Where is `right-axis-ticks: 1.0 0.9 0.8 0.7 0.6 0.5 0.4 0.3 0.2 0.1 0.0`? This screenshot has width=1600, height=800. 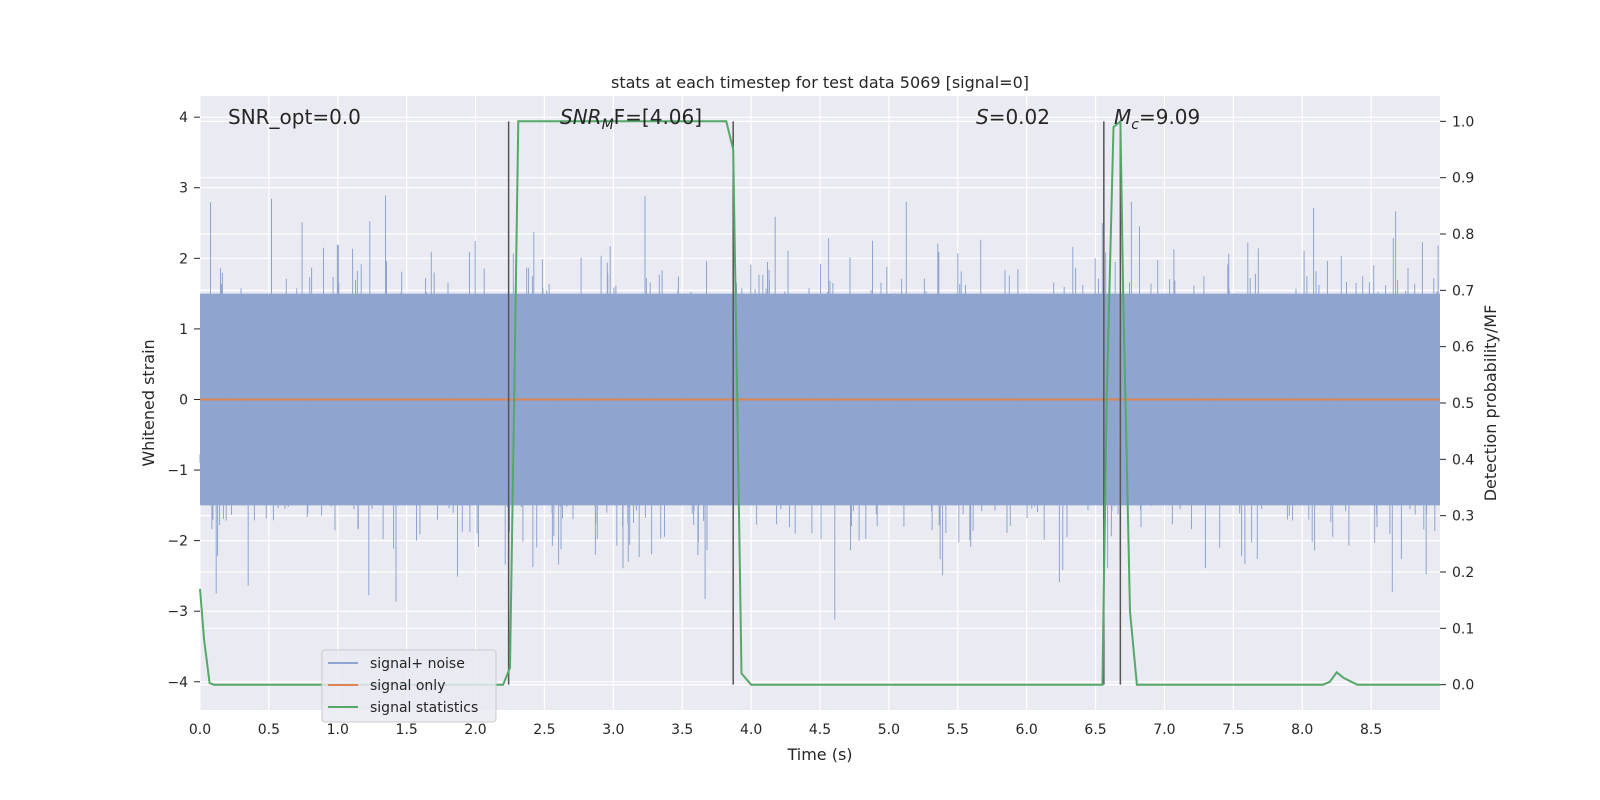
right-axis-ticks: 1.0 0.9 0.8 0.7 0.6 0.5 0.4 0.3 0.2 0.1 0.0 is located at coordinates (1457, 404).